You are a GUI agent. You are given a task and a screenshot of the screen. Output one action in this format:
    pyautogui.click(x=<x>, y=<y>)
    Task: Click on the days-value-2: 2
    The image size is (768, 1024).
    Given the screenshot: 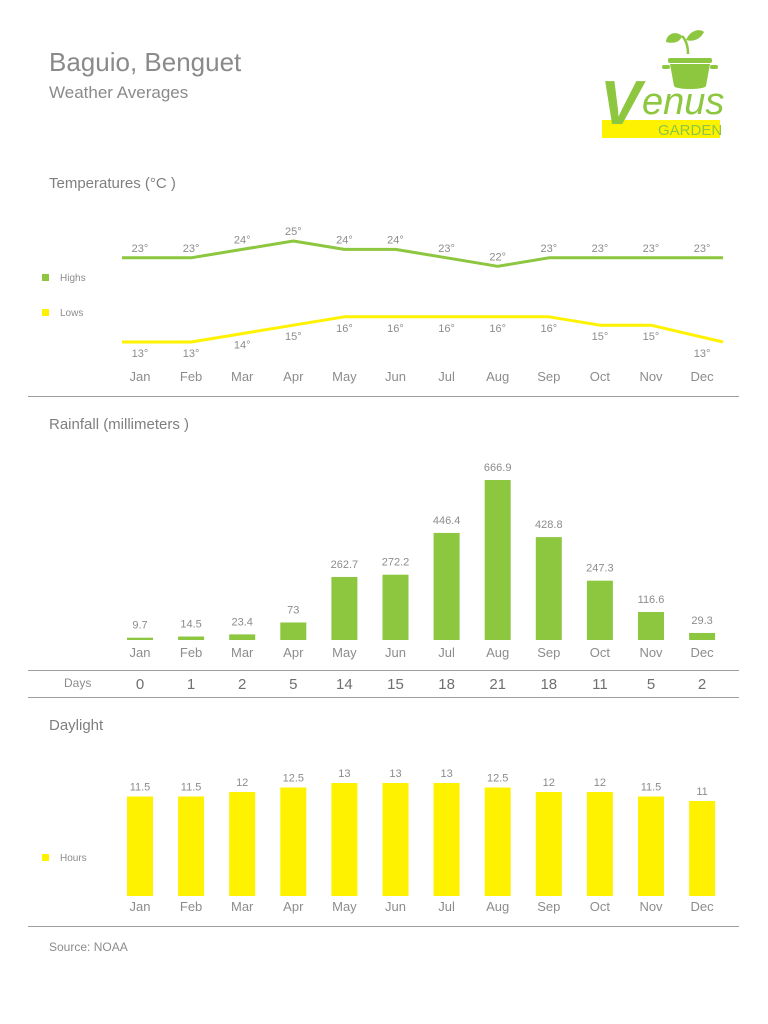 What is the action you would take?
    pyautogui.click(x=242, y=684)
    